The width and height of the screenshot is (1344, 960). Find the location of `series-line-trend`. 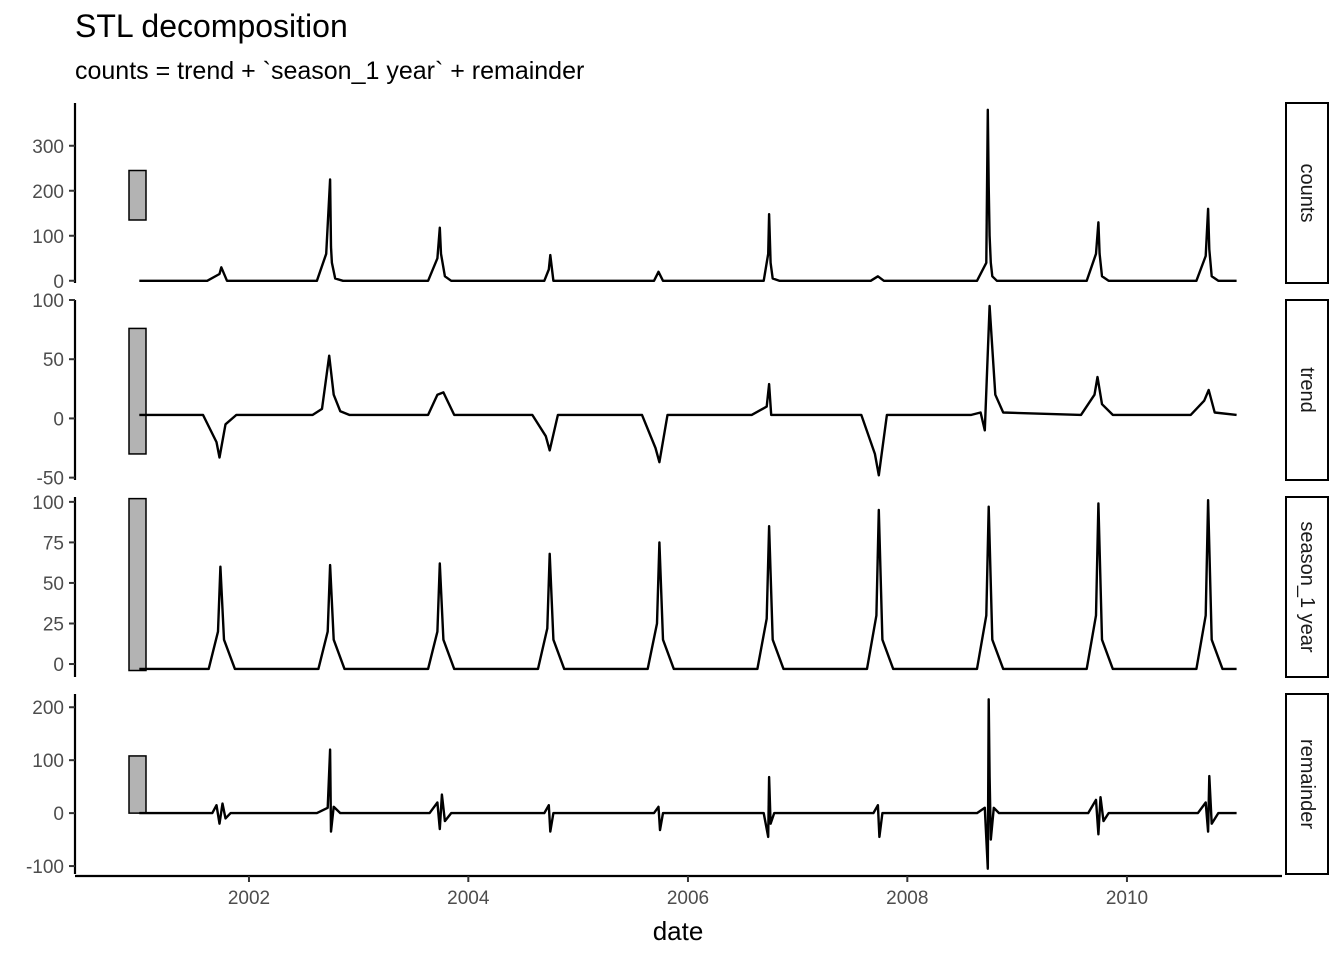

series-line-trend is located at coordinates (688, 390).